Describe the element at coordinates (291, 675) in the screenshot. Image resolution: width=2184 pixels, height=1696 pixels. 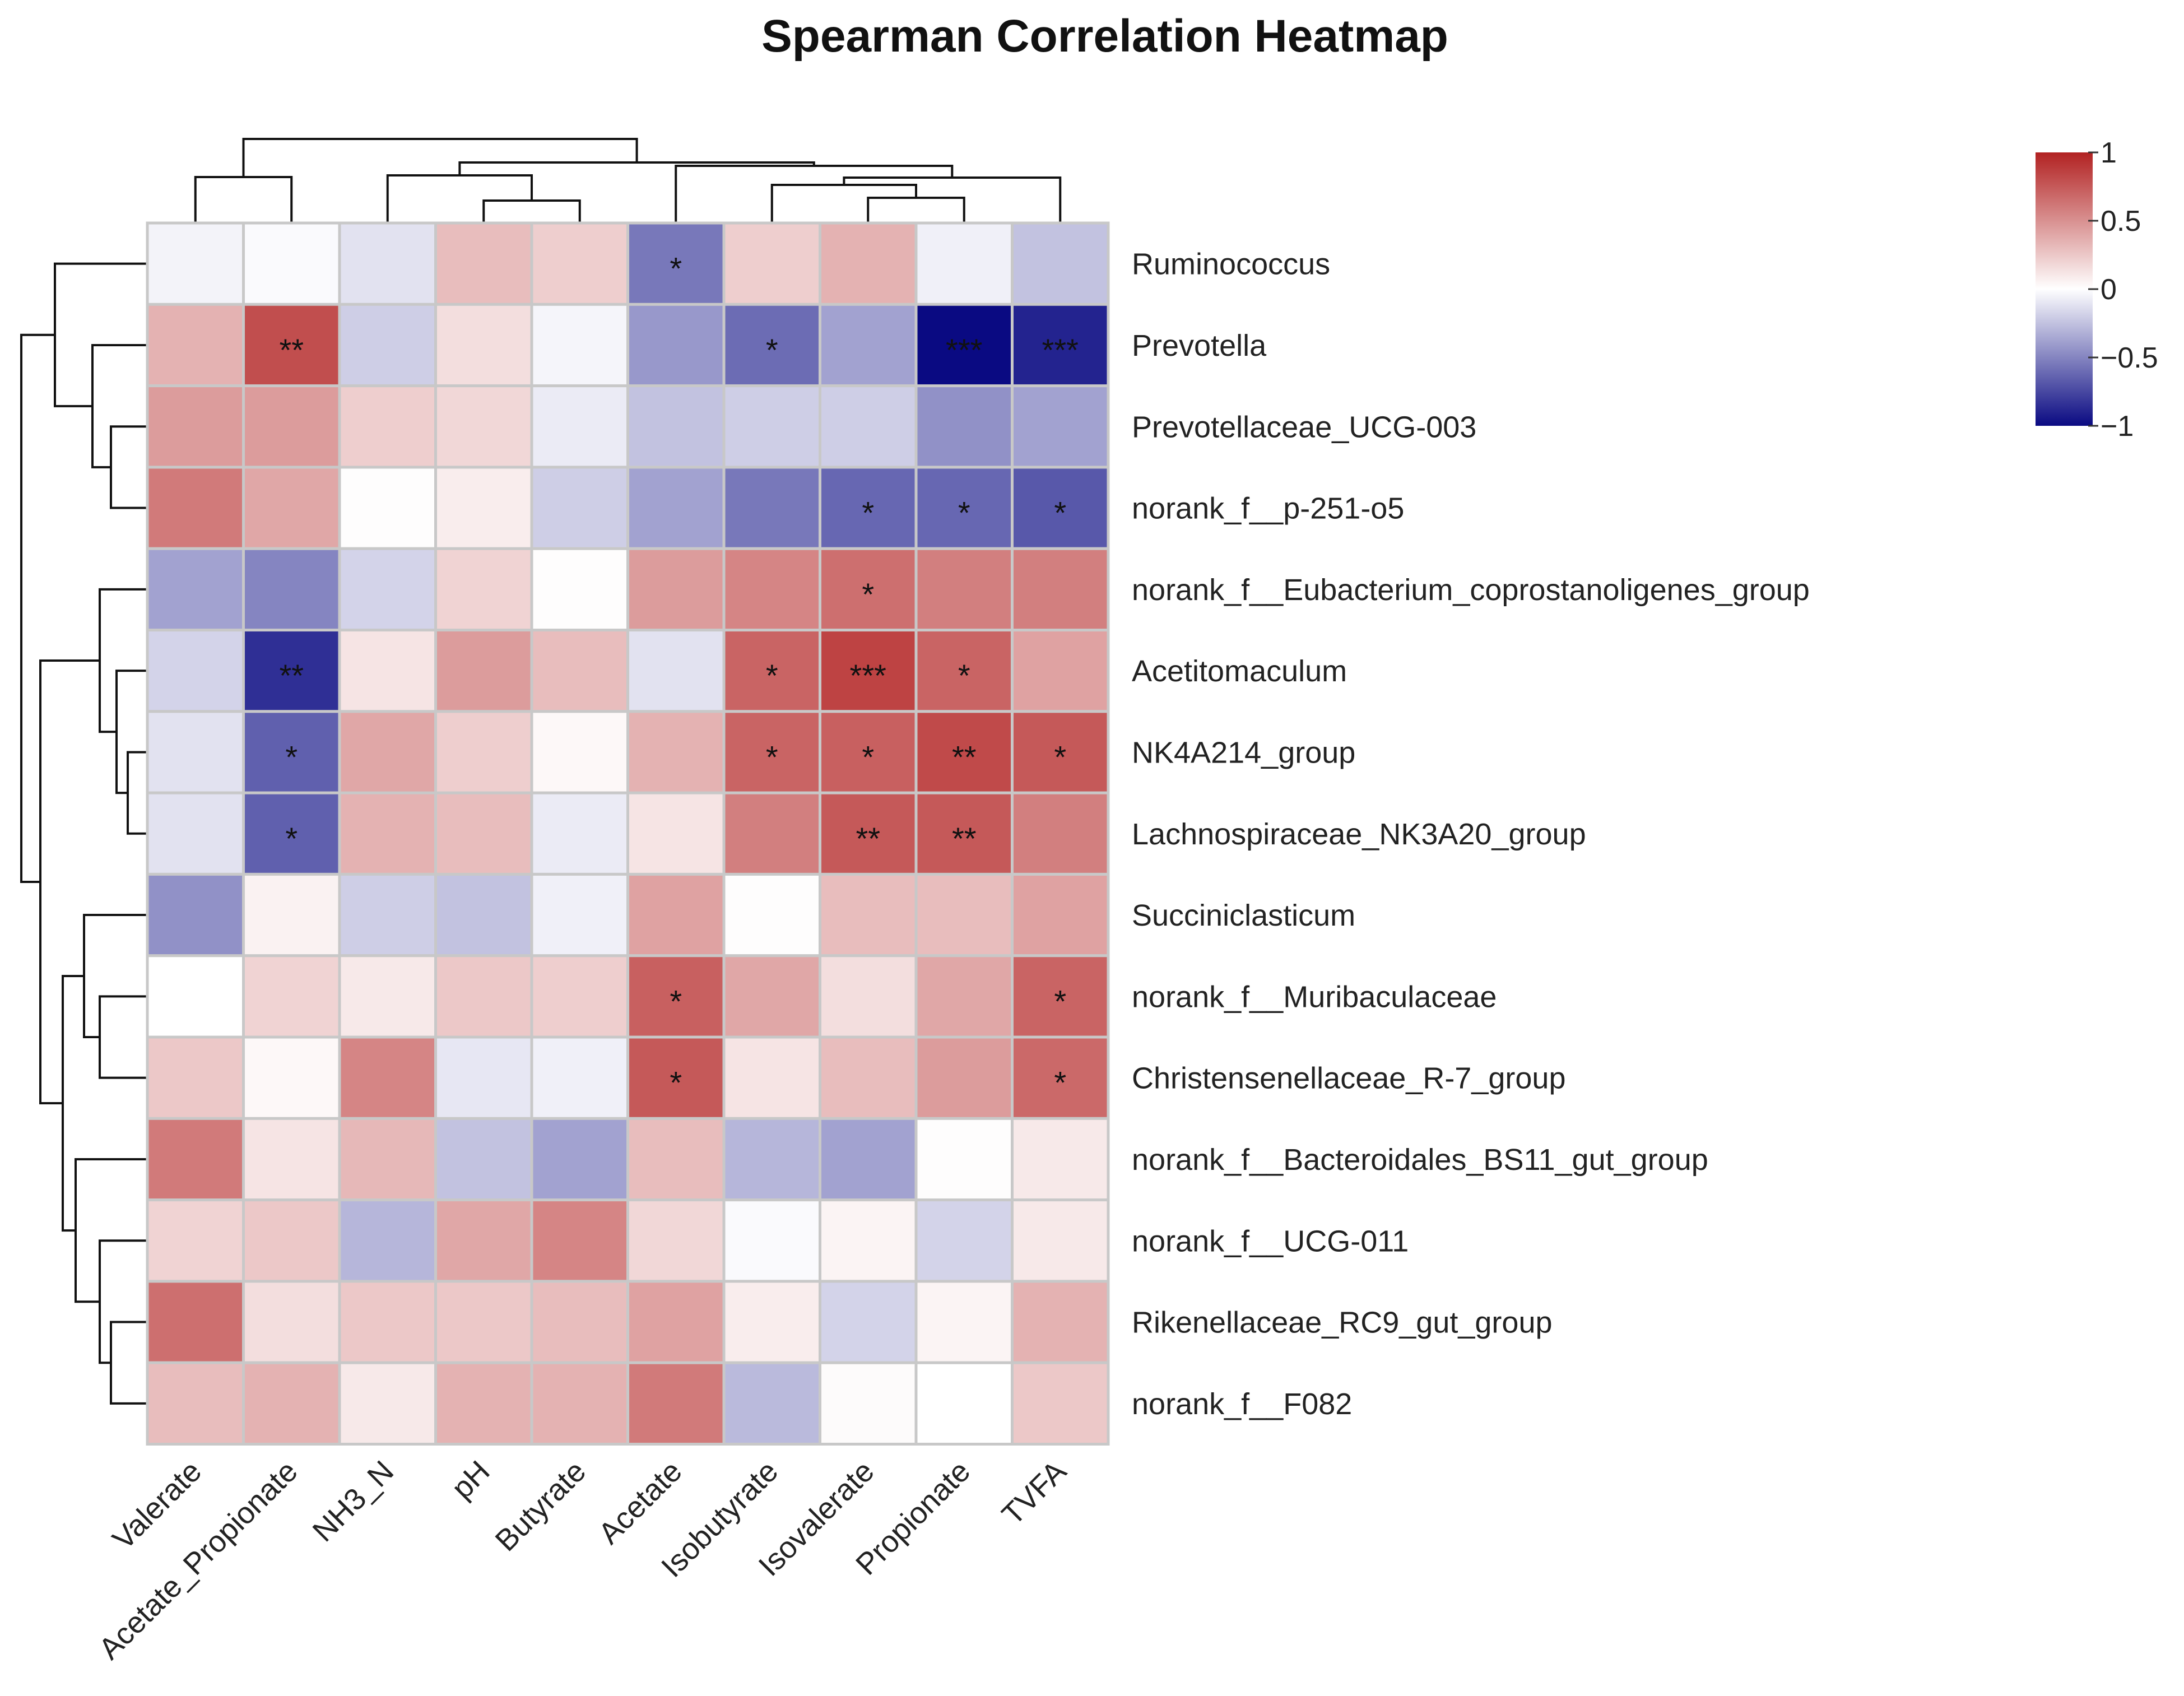
I see `significance-mark: **` at that location.